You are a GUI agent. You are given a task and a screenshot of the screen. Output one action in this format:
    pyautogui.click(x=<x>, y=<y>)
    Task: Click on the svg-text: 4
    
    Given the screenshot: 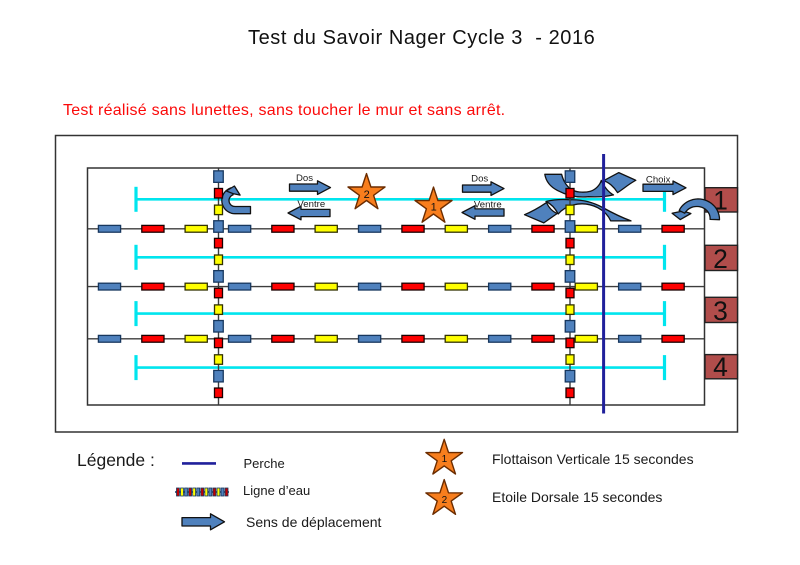 What is the action you would take?
    pyautogui.click(x=720, y=367)
    